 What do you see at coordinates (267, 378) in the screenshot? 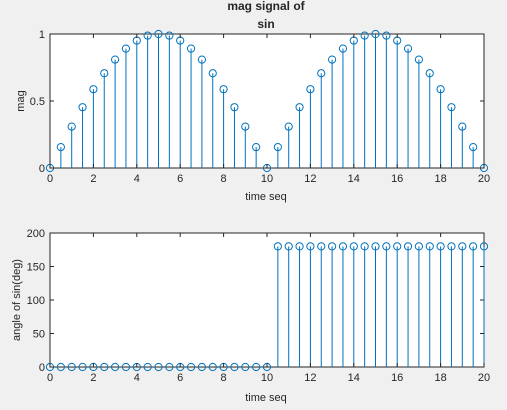
I see `angle-x-tick-label: 10` at bounding box center [267, 378].